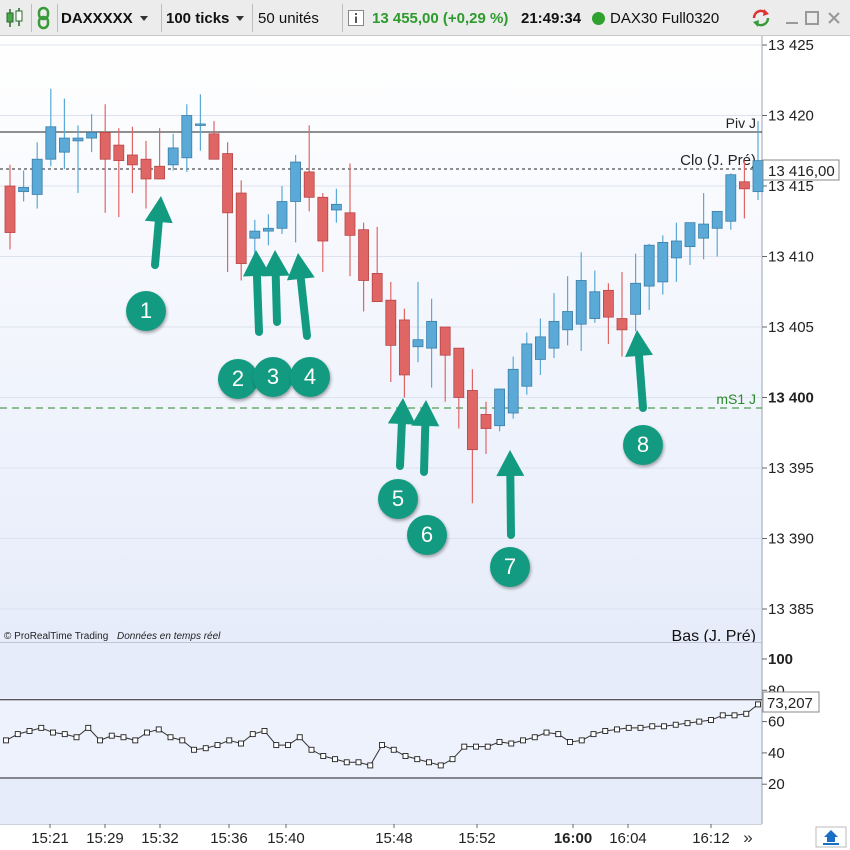 This screenshot has height=850, width=850. Describe the element at coordinates (736, 399) in the screenshot. I see `ms1-label: mS1 J` at that location.